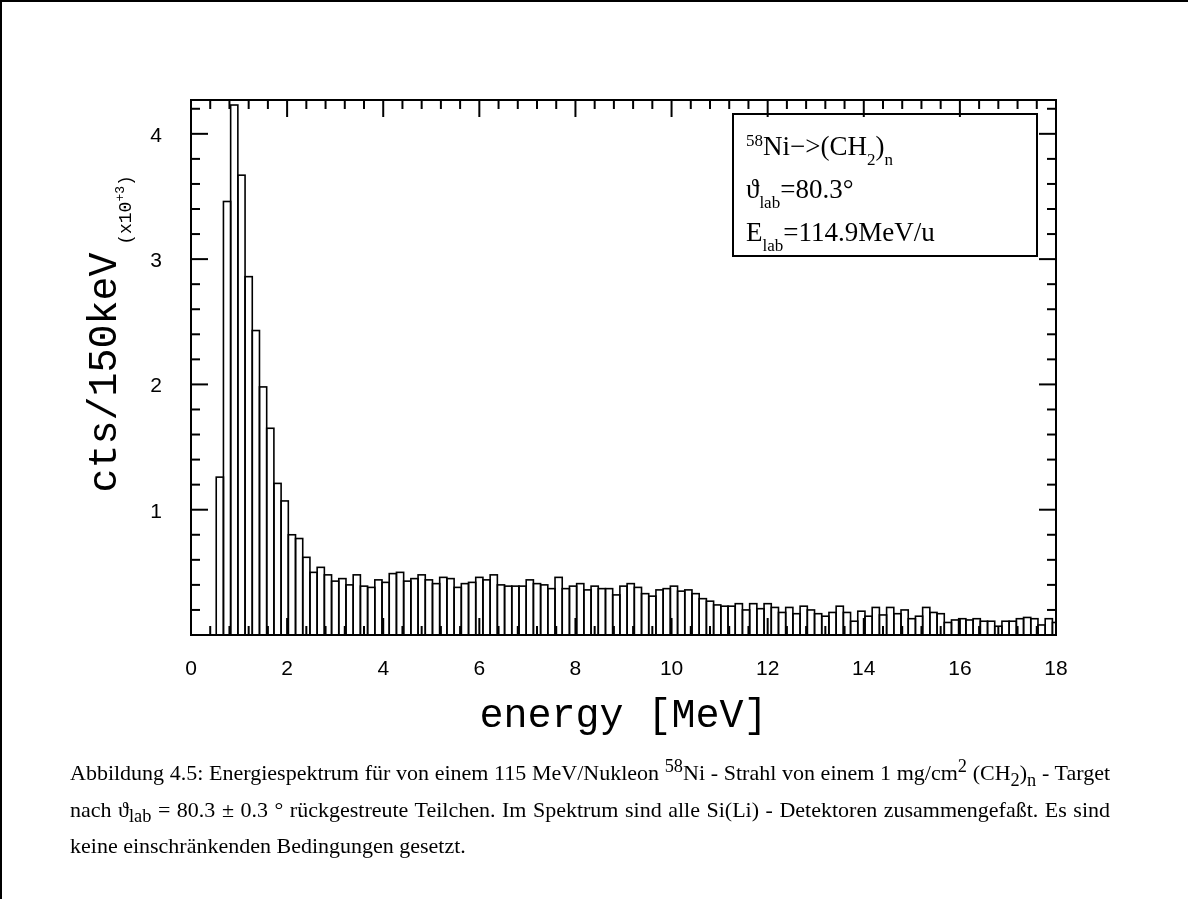 The width and height of the screenshot is (1188, 899). Describe the element at coordinates (623, 716) in the screenshot. I see `x-axis-title: energy [MeV]` at that location.